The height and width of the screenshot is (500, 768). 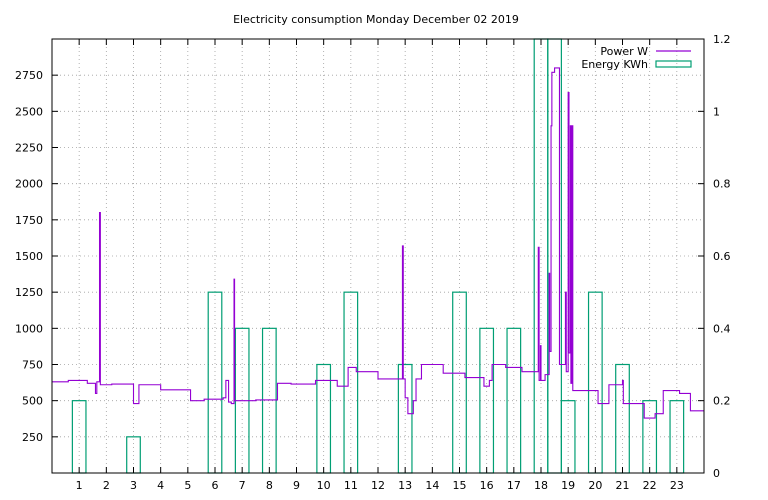 What do you see at coordinates (133, 485) in the screenshot?
I see `x-tick-label: 3` at bounding box center [133, 485].